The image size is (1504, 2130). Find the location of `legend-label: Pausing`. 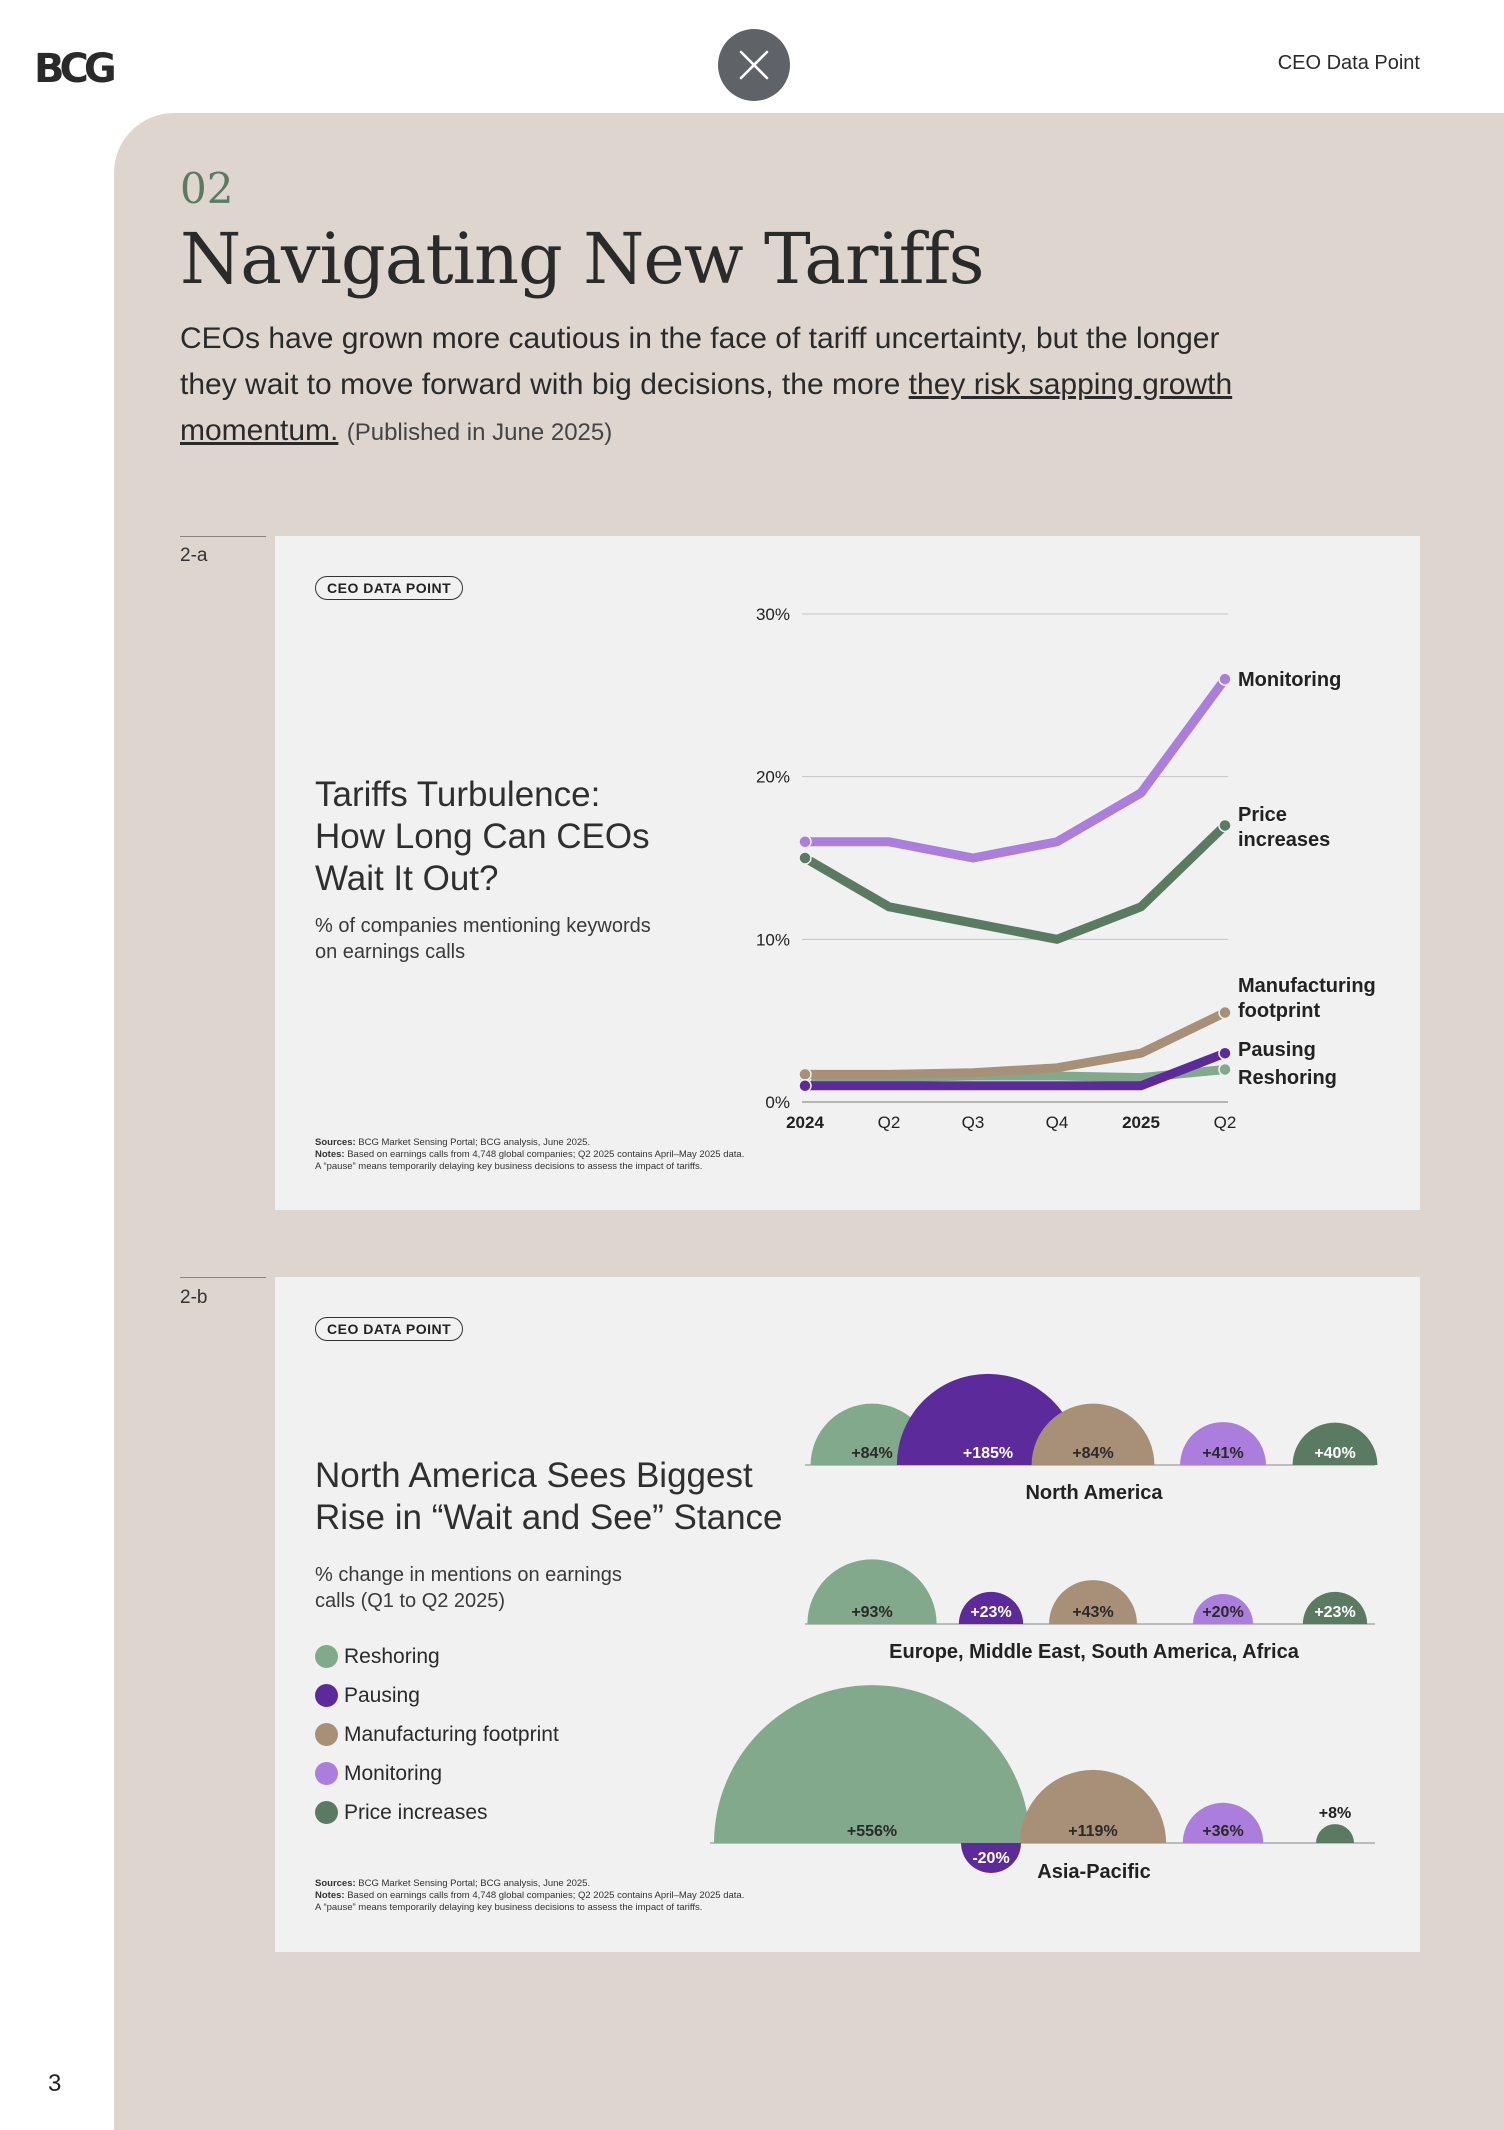

legend-label: Pausing is located at coordinates (382, 1695).